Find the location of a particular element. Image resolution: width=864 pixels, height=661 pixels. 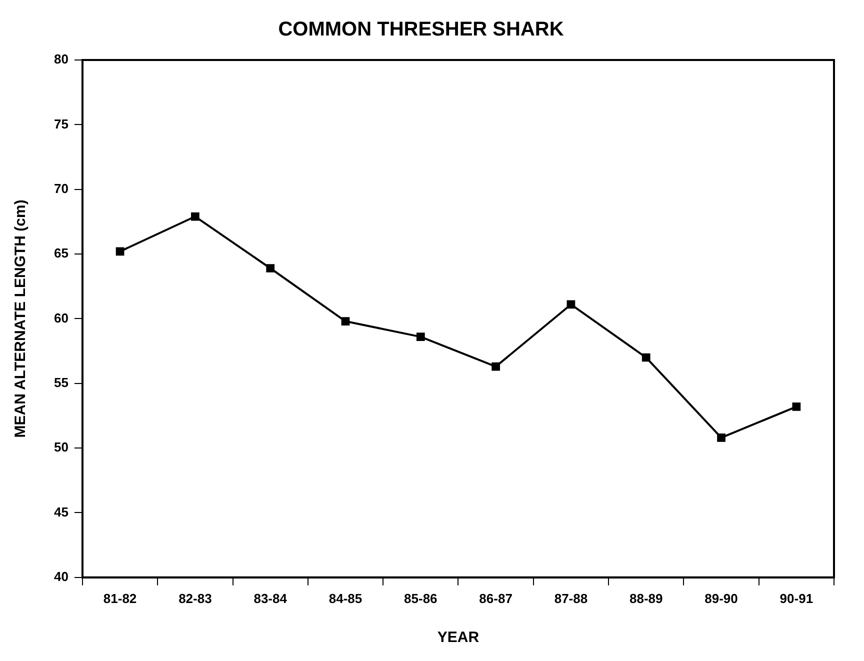

x-axis-title: YEAR is located at coordinates (458, 637).